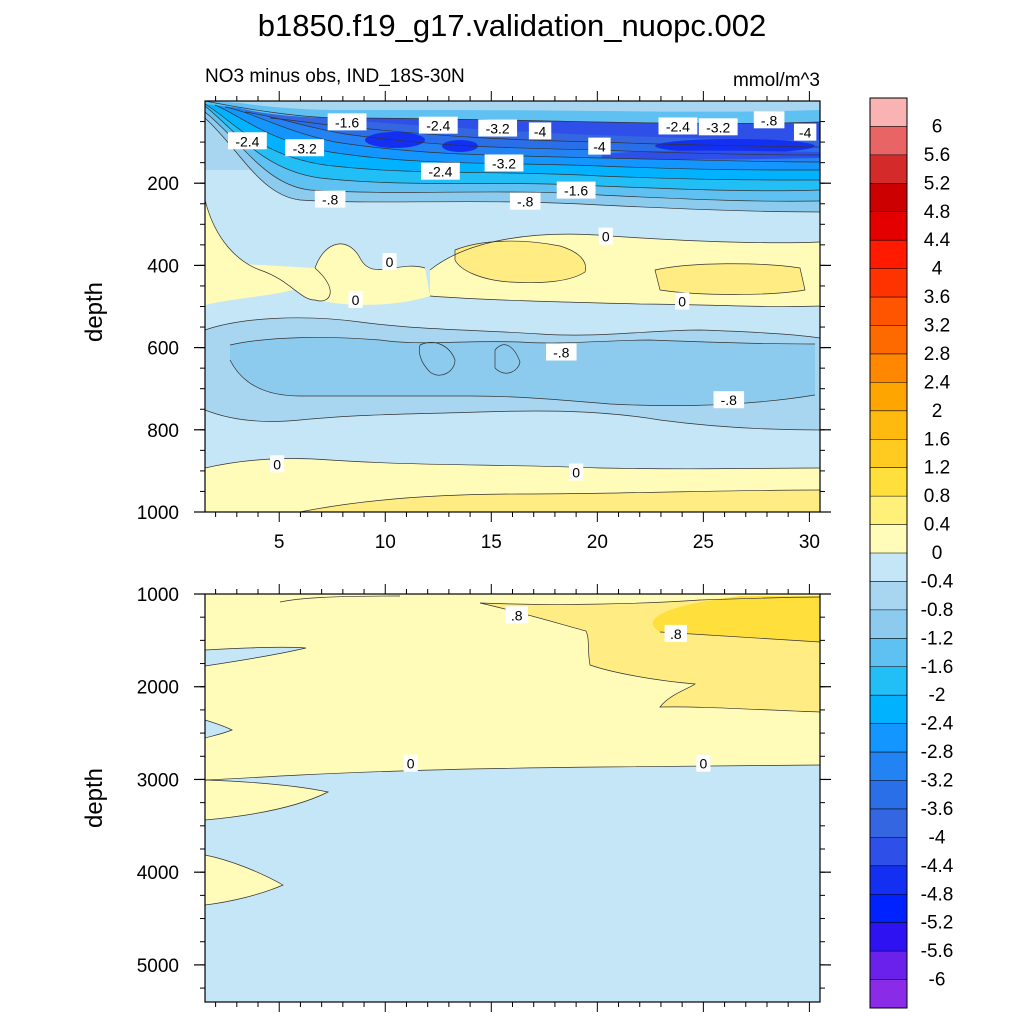 This screenshot has width=1024, height=1024. I want to click on y-tick-label: 1000, so click(158, 595).